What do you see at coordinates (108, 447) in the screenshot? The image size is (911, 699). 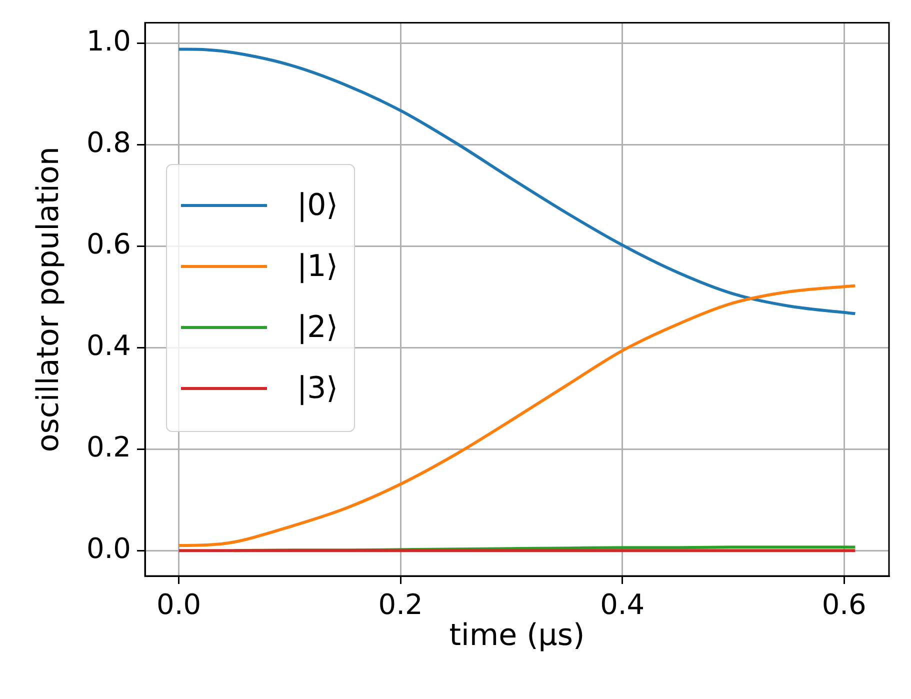 I see `y-tick-label: 0.2` at bounding box center [108, 447].